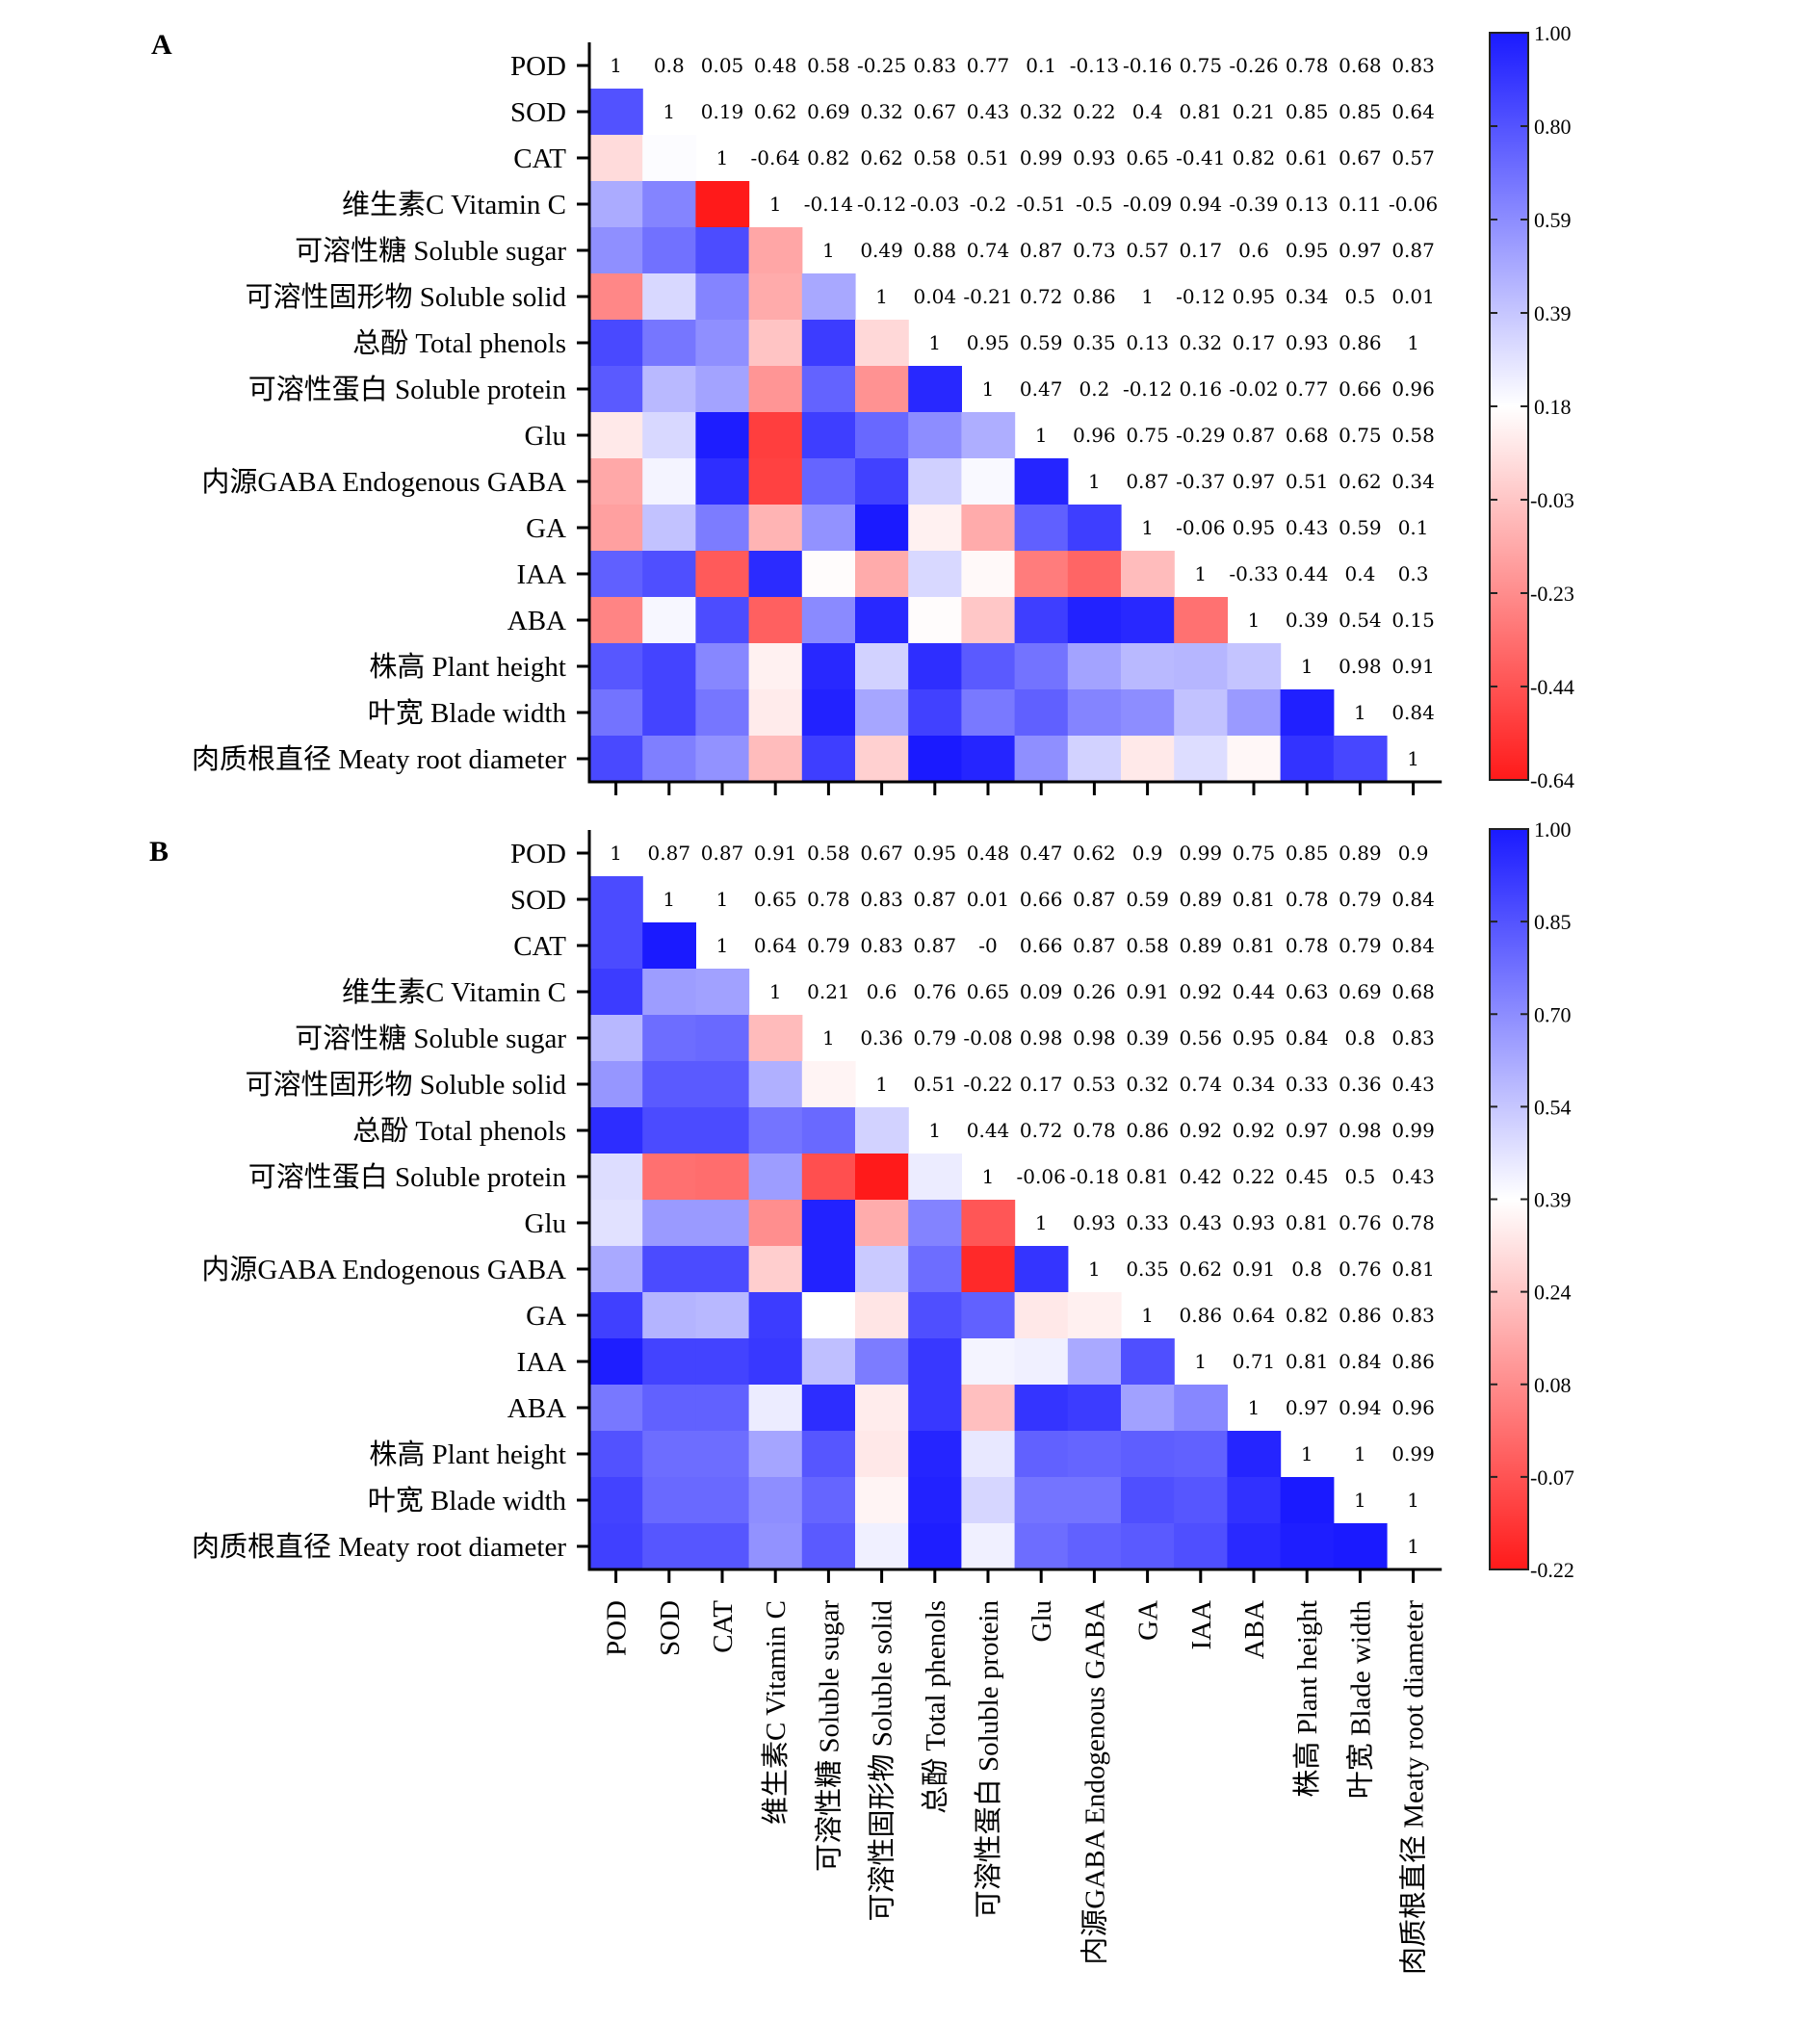 The image size is (1820, 2022). What do you see at coordinates (454, 992) in the screenshot?
I see `y-tick-label: 维生素C Vitamin C` at bounding box center [454, 992].